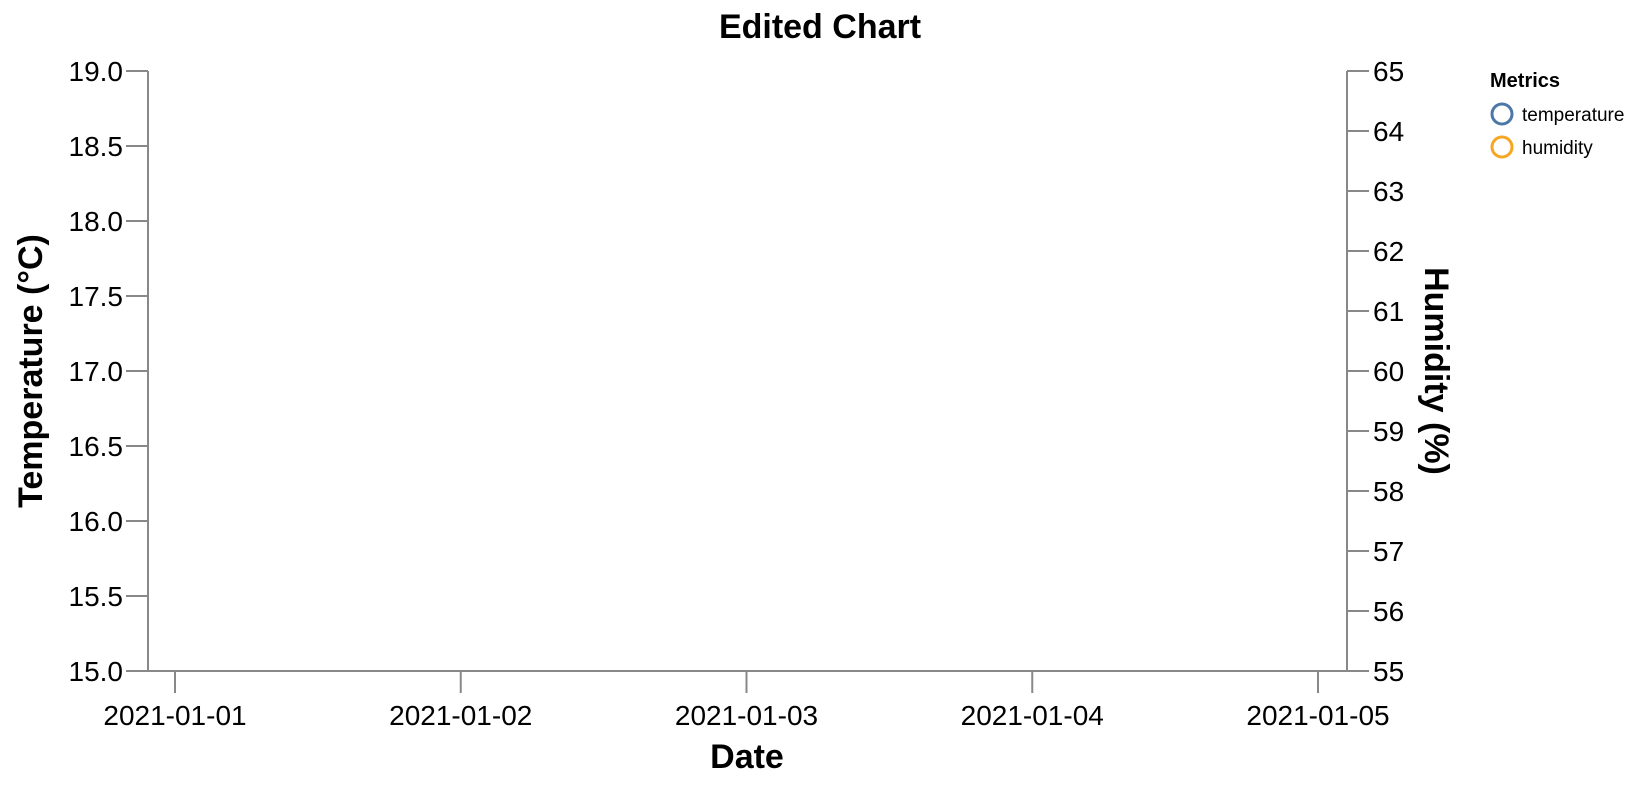 The width and height of the screenshot is (1640, 789). I want to click on x-tick-label: 2021-01-03, so click(746, 715).